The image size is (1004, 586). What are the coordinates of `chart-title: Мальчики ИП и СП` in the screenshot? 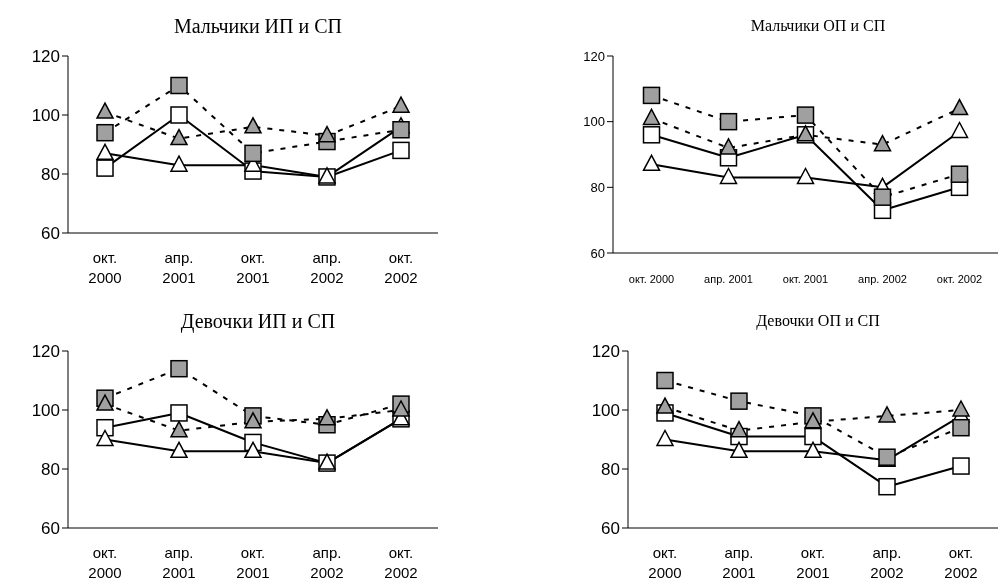 It's located at (258, 26).